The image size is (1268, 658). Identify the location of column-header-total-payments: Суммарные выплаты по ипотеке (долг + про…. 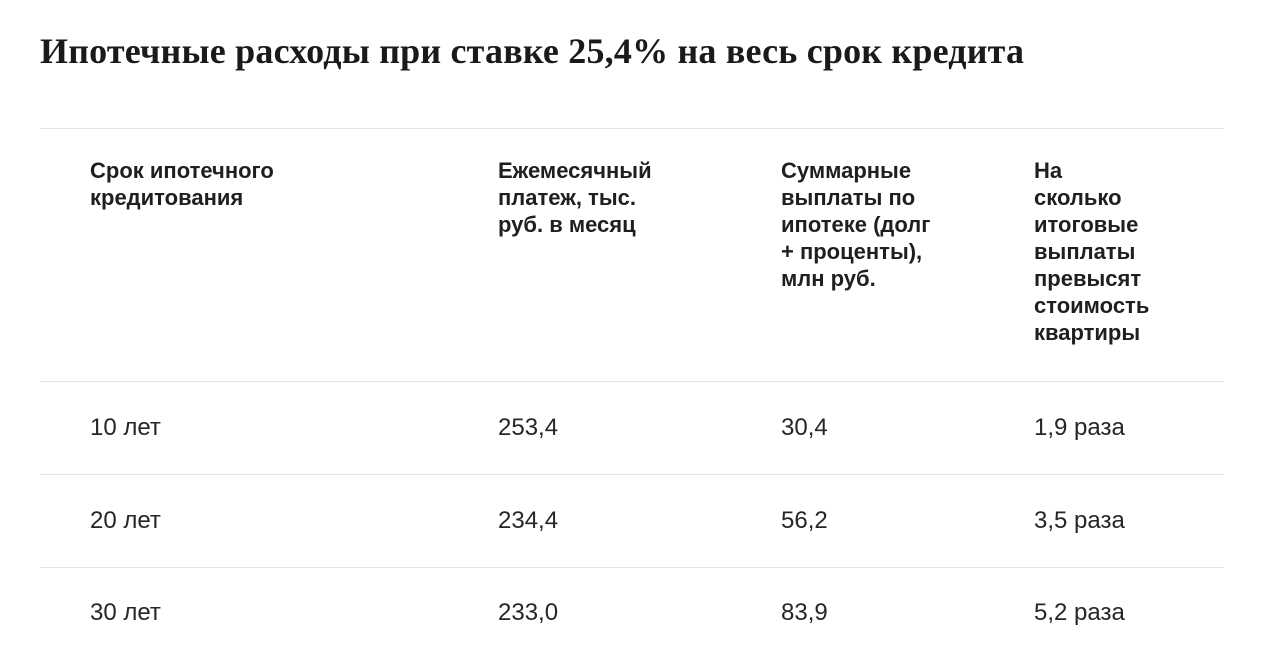
(907, 269).